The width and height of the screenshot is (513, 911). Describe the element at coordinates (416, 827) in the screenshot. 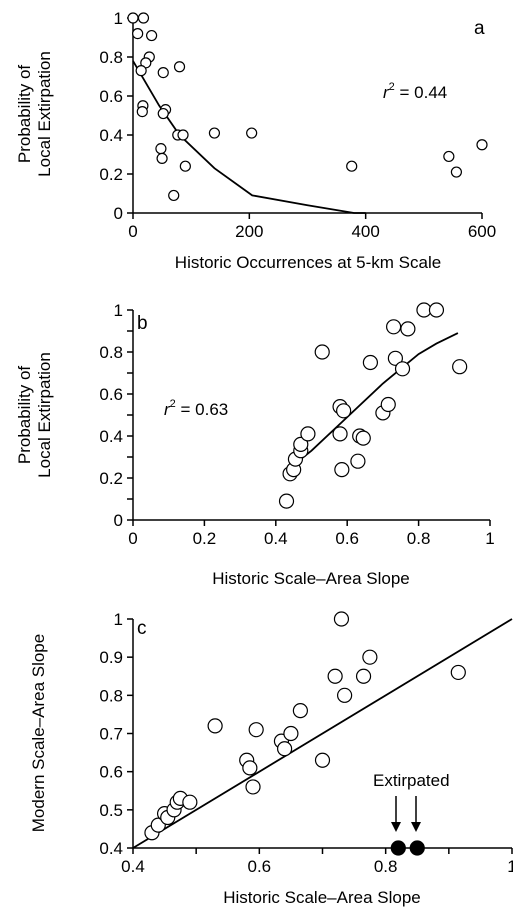

I see `panel-c-arrowhead-right` at that location.